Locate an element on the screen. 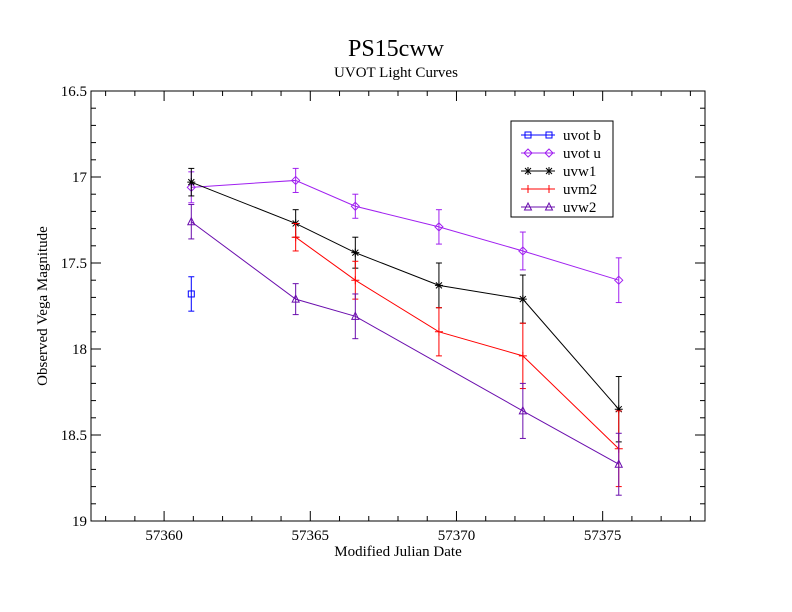 The width and height of the screenshot is (792, 612). x-axis-label: Modified Julian Date is located at coordinates (398, 552).